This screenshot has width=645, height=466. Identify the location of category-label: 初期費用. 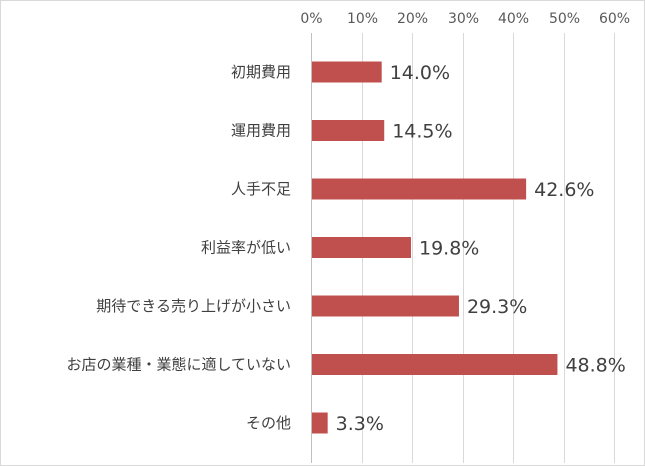
(261, 72).